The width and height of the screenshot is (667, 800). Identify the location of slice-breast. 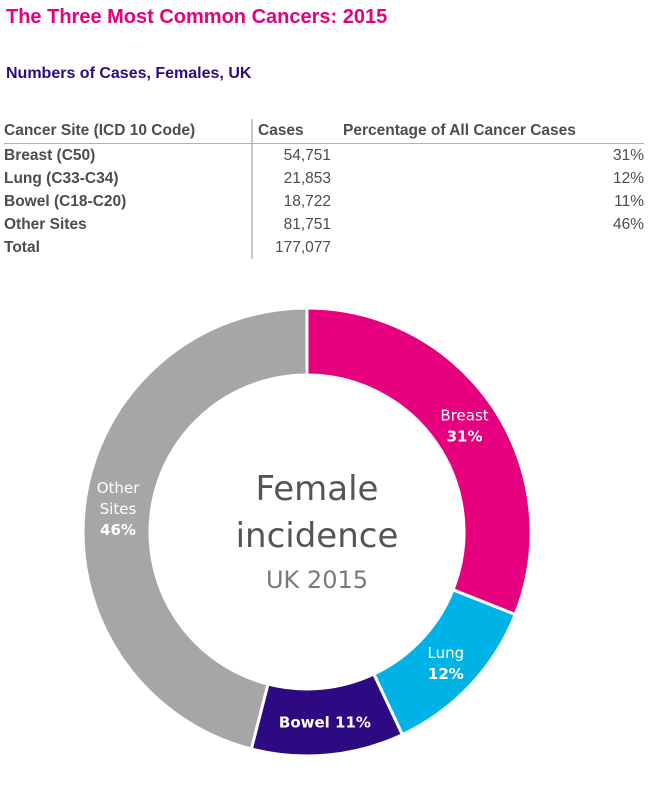
(419, 461).